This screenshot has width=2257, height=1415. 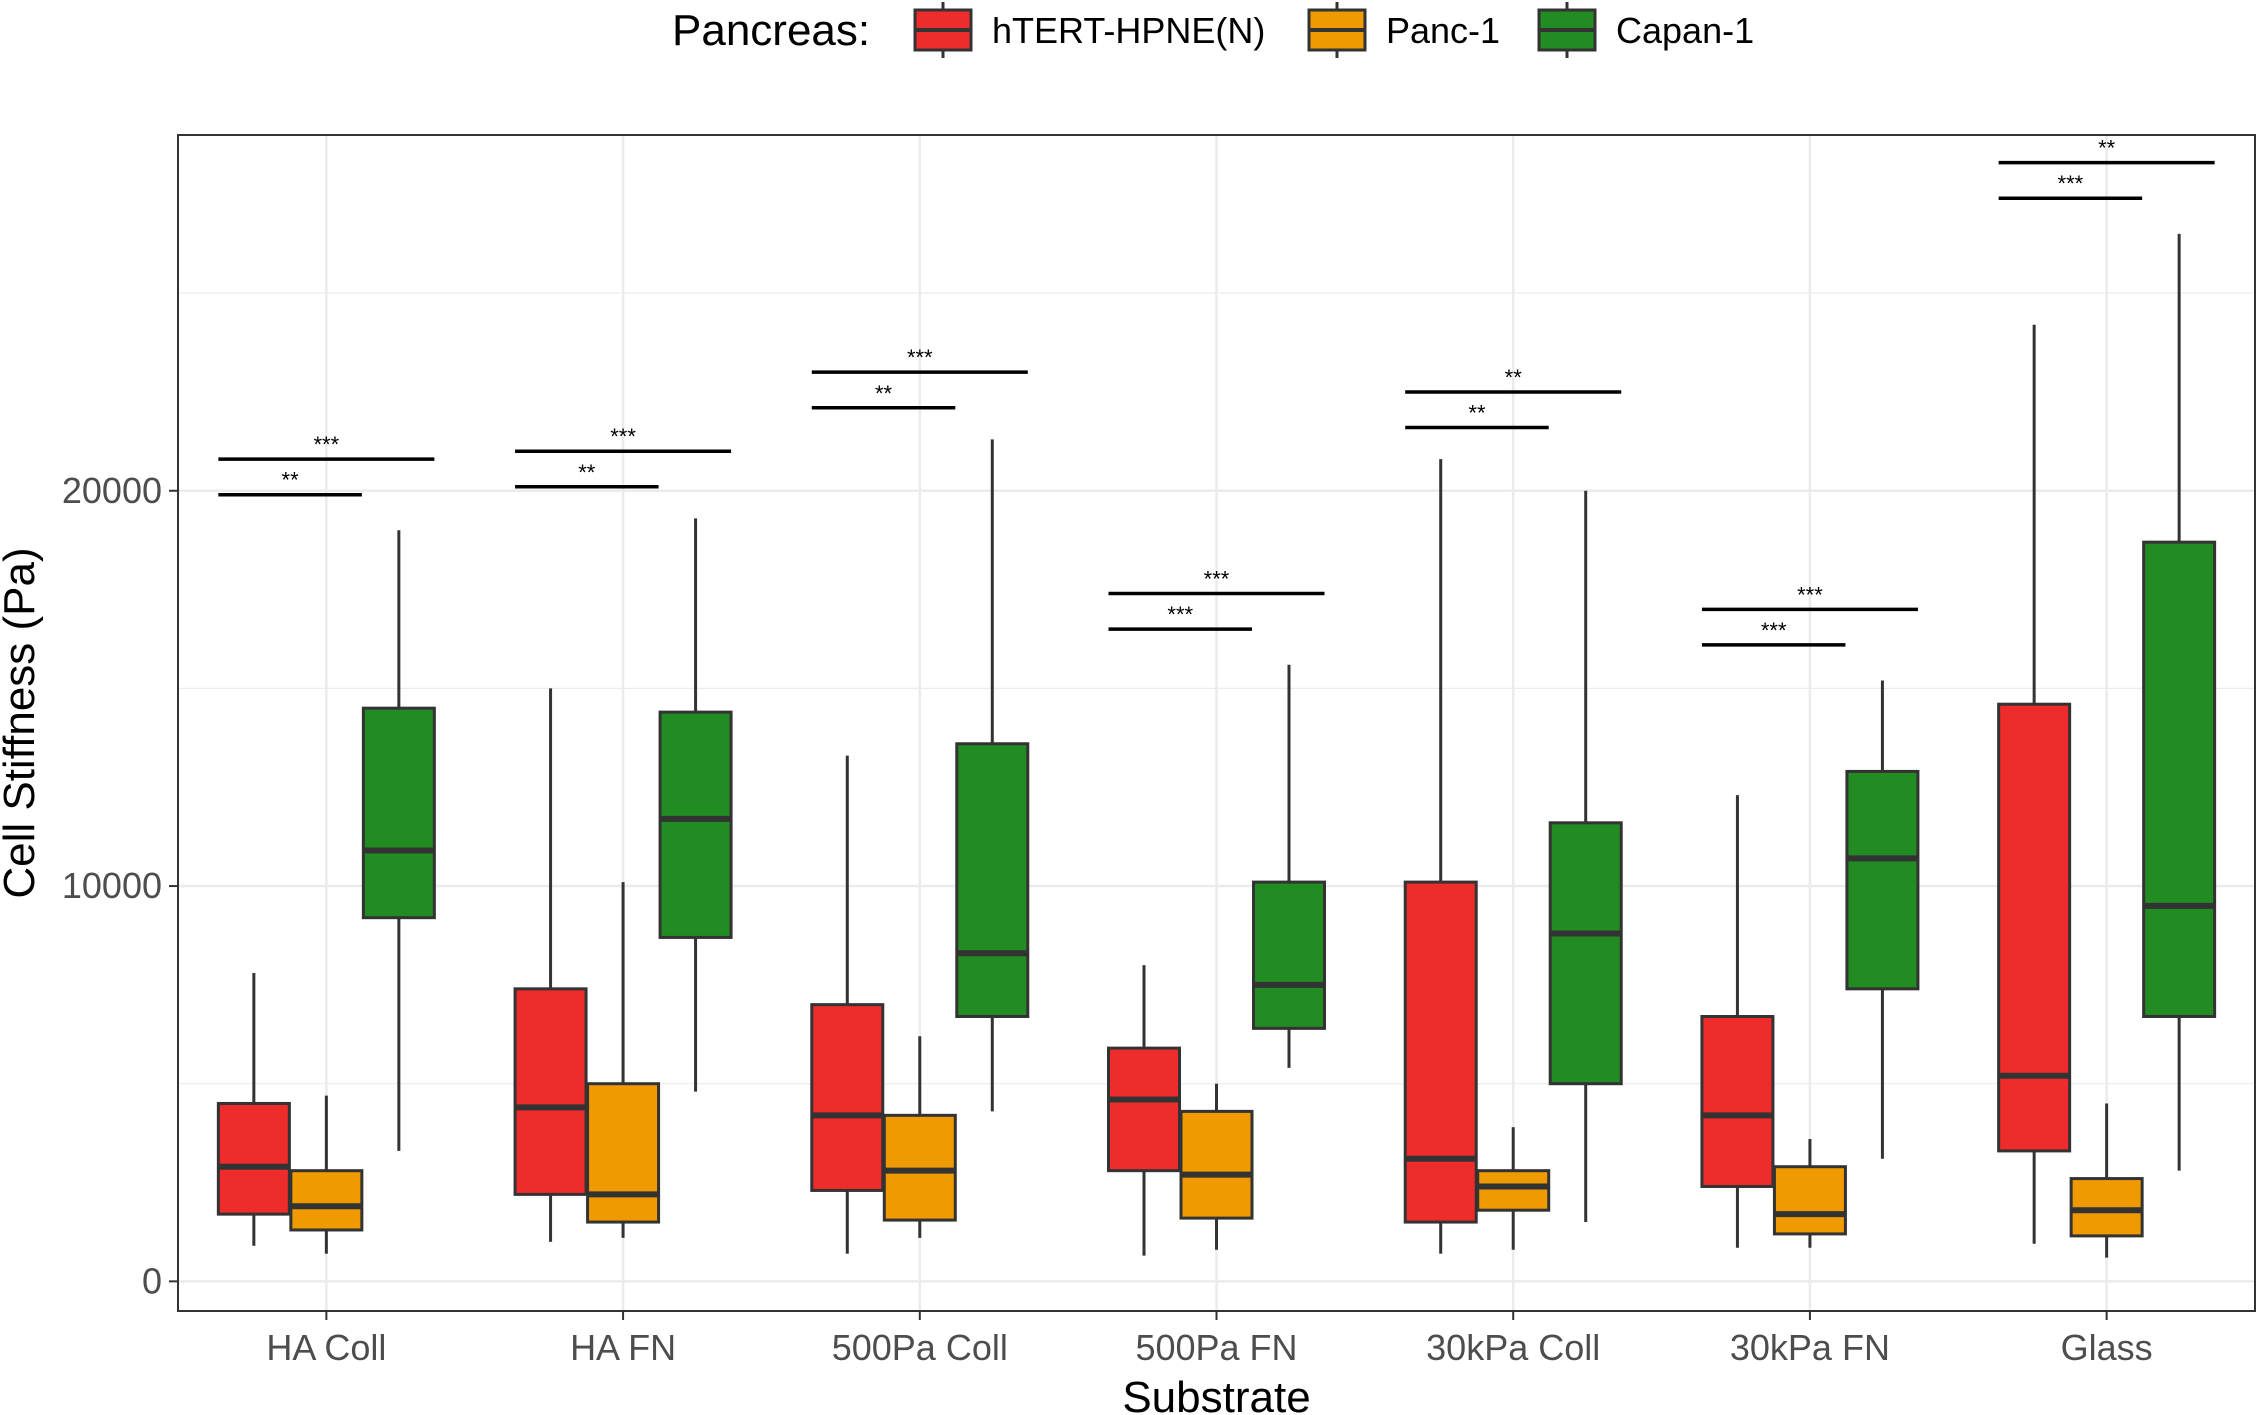 I want to click on legend-item-Panc-1: Panc-1, so click(x=1403, y=30).